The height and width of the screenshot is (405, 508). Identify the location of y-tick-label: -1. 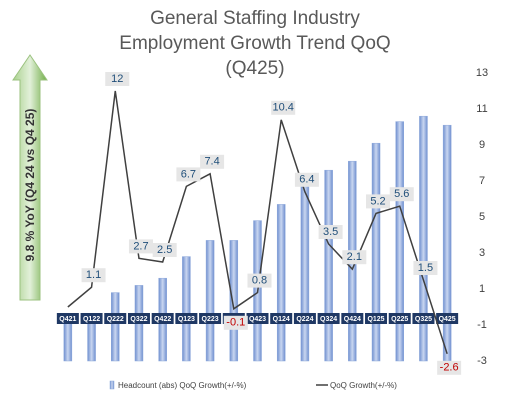
(482, 325).